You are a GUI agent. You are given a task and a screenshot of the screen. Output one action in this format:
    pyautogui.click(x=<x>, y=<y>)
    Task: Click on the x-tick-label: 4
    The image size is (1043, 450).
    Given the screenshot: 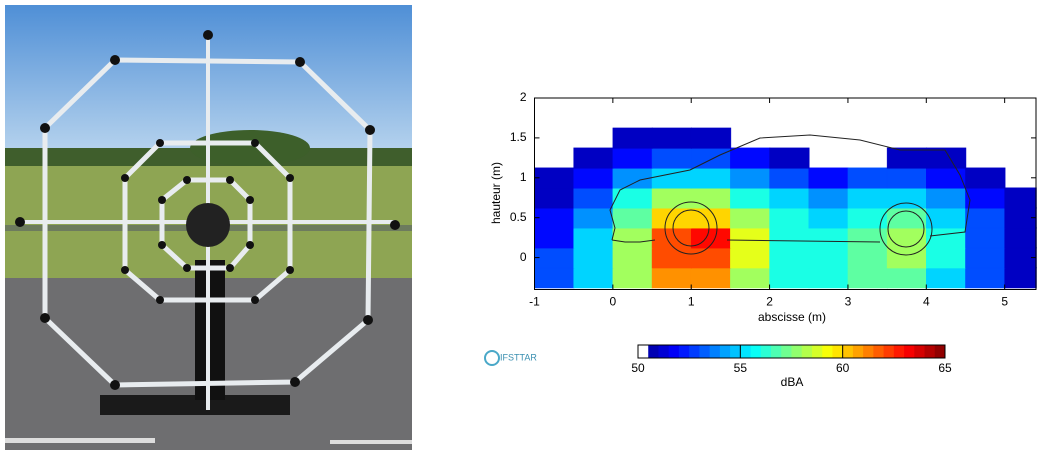 What is the action you would take?
    pyautogui.click(x=926, y=302)
    